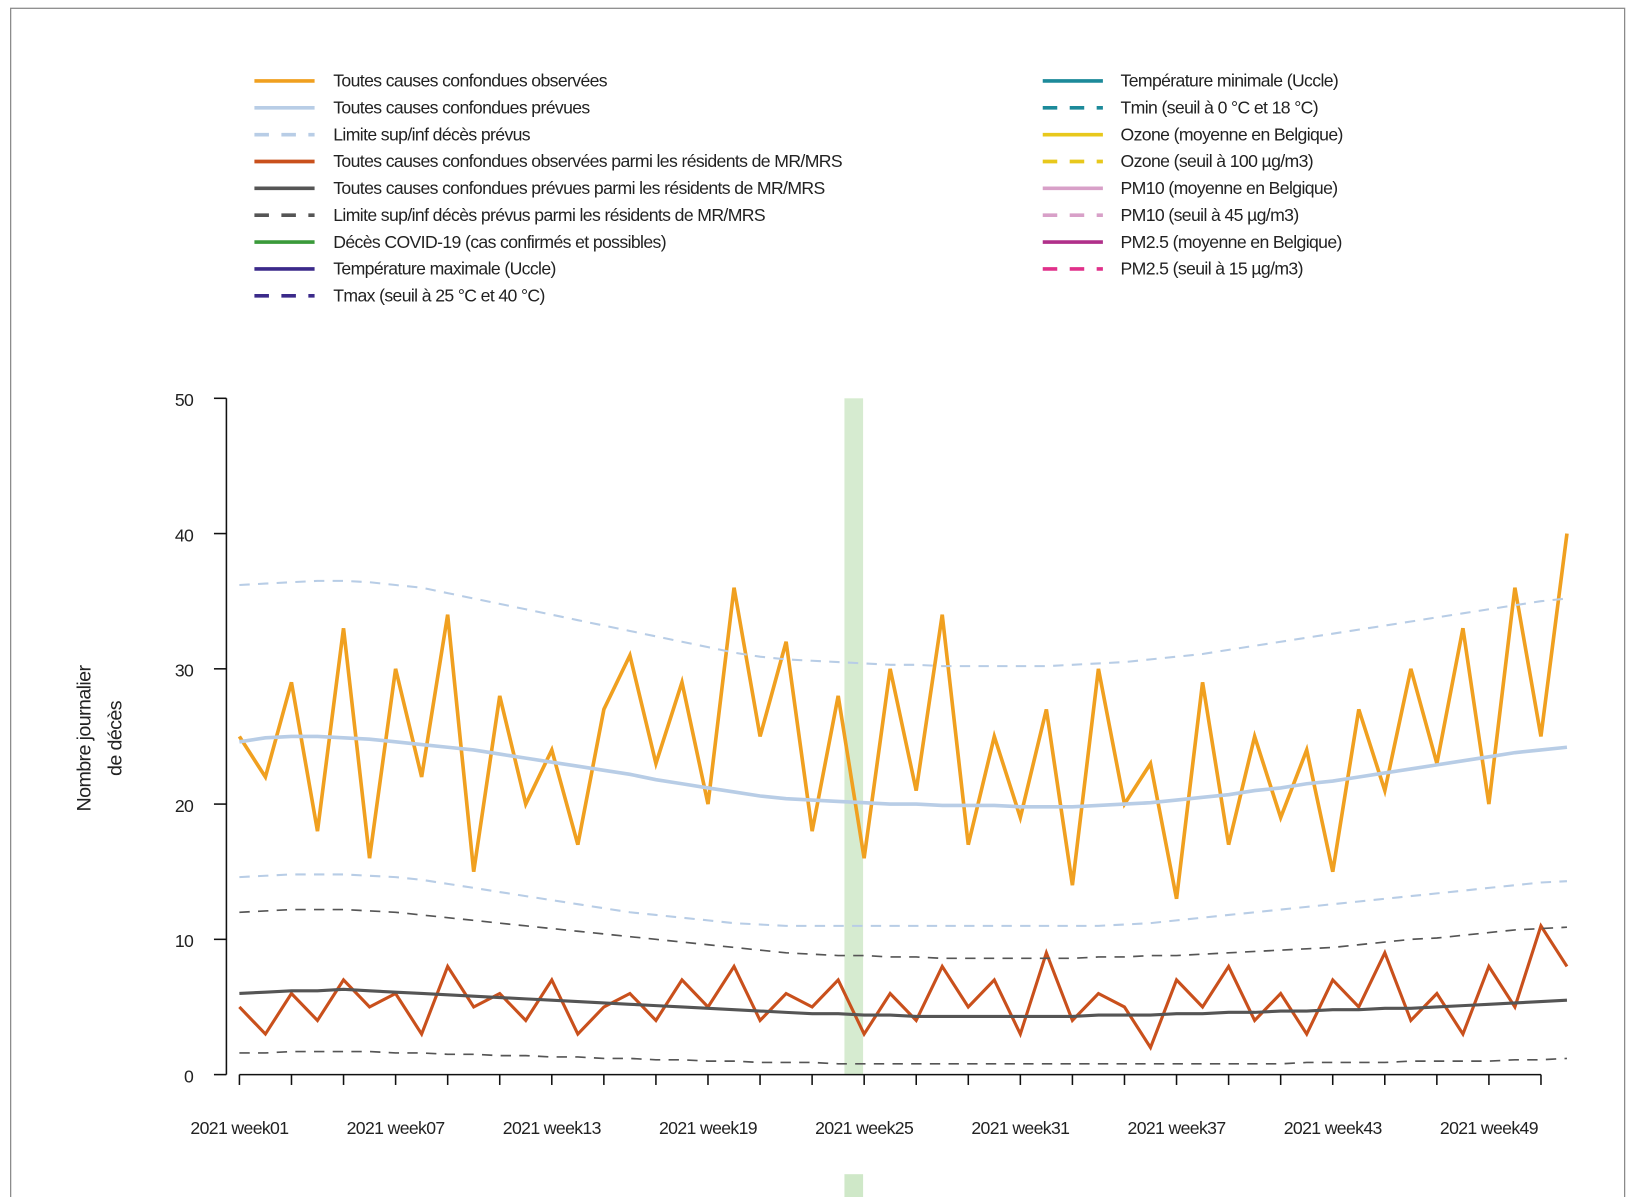  I want to click on legend-label: Tmin (seuil à 0 °C et 18 °C), so click(1219, 107).